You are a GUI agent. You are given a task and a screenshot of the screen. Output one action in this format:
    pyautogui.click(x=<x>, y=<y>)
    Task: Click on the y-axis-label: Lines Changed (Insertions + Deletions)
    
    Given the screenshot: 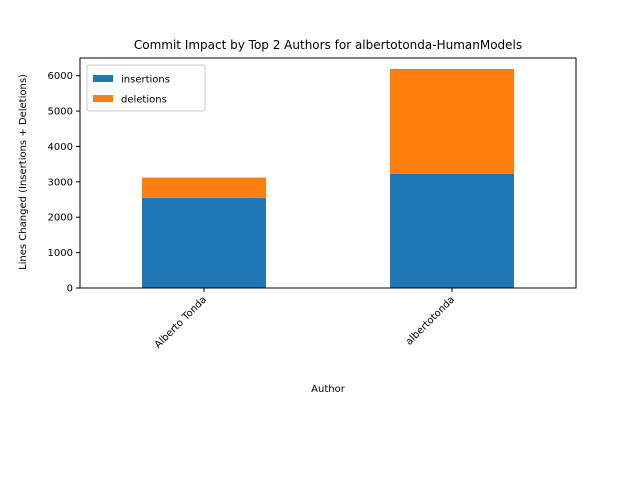 What is the action you would take?
    pyautogui.click(x=23, y=172)
    